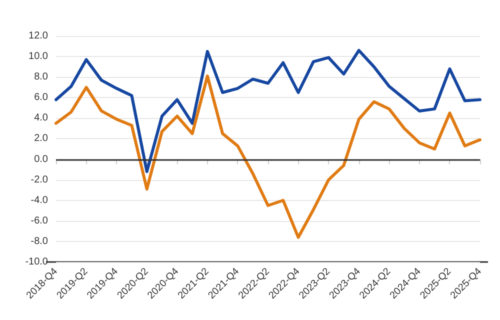 Image resolution: width=500 pixels, height=320 pixels. I want to click on y-tick-label: 6.0, so click(41, 98).